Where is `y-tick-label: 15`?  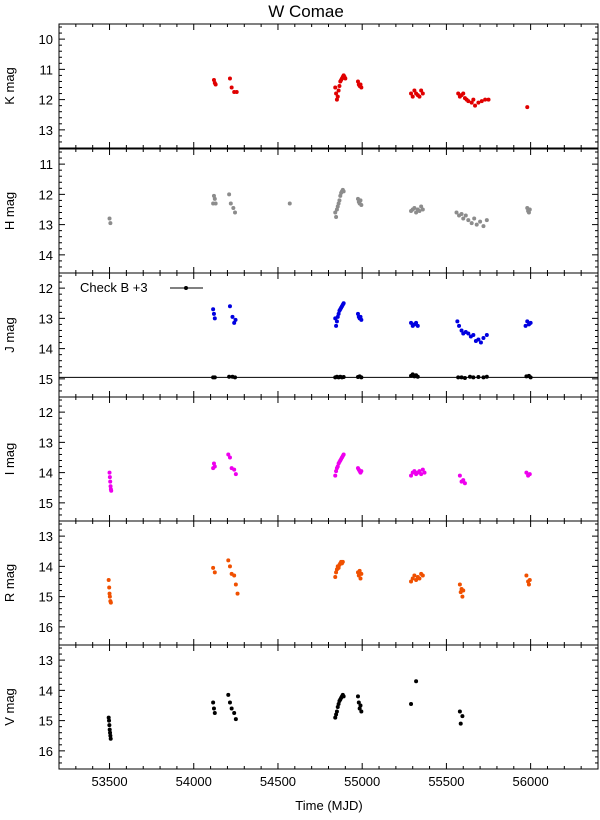 y-tick-label: 15 is located at coordinates (46, 503).